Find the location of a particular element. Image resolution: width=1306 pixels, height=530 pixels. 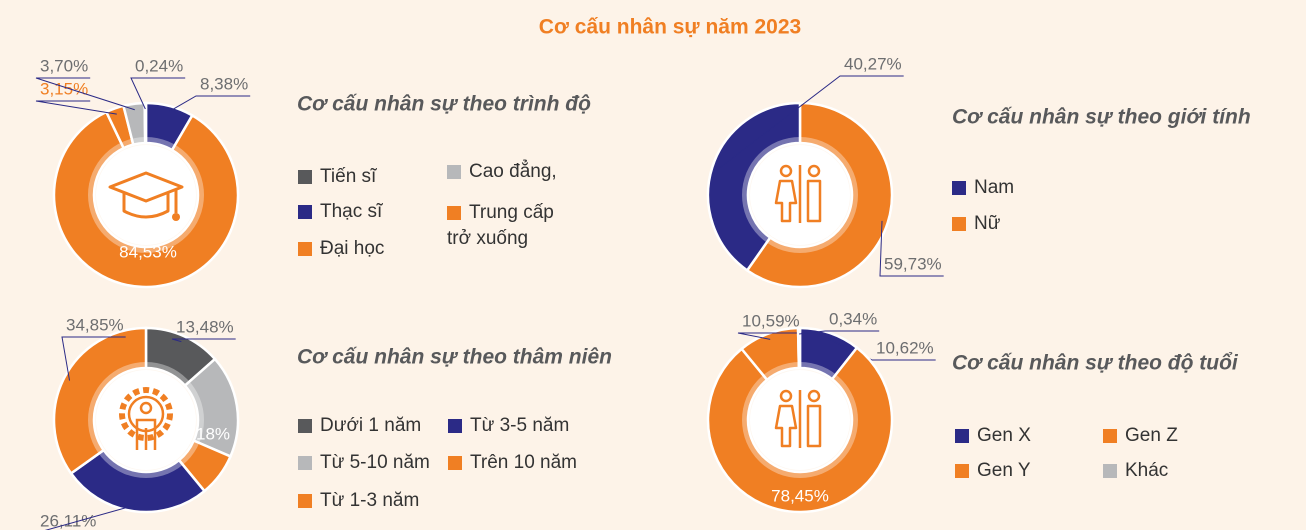

legend-label: Nữ is located at coordinates (987, 223).